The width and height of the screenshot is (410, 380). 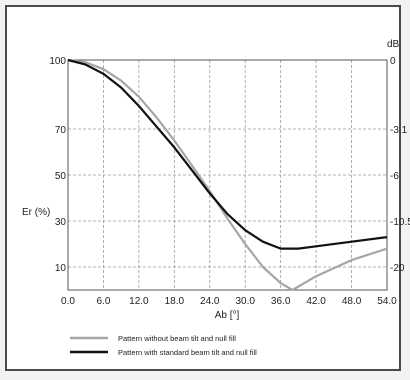 I want to click on y-tick-label-left: 70, so click(x=61, y=130).